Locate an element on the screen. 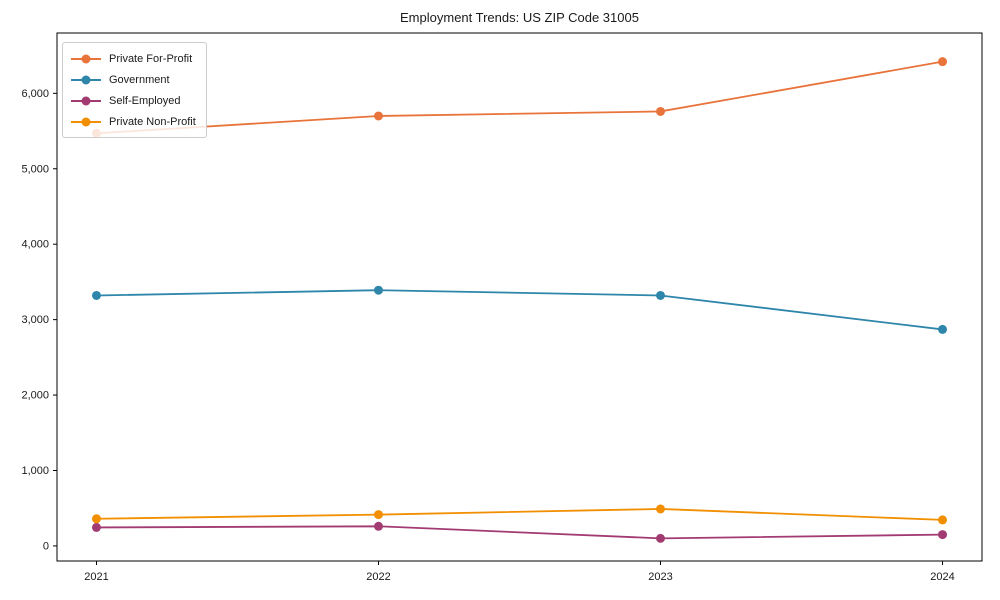 This screenshot has width=1000, height=600. legend-label: Private Non-Profit is located at coordinates (152, 121).